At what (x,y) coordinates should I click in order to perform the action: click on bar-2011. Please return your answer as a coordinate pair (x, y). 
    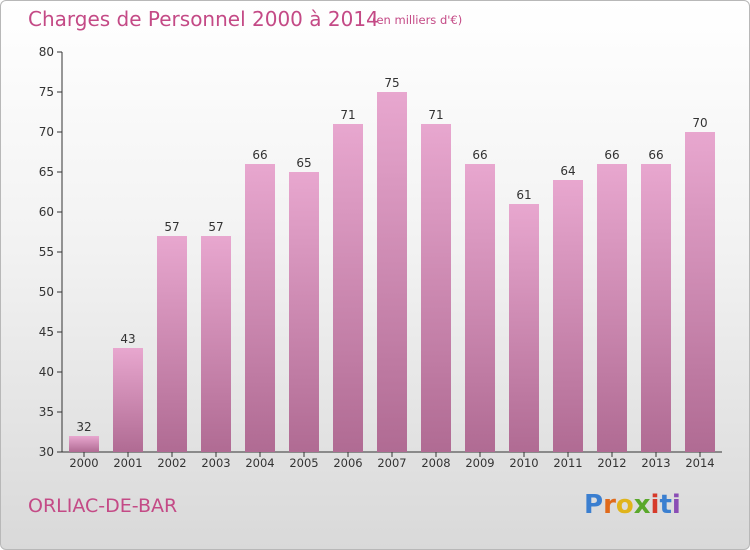
    Looking at the image, I should click on (568, 316).